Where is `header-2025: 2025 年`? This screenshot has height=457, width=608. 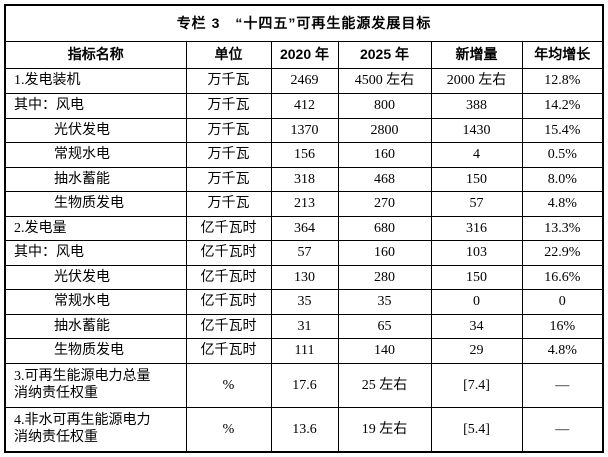 header-2025: 2025 年 is located at coordinates (384, 55).